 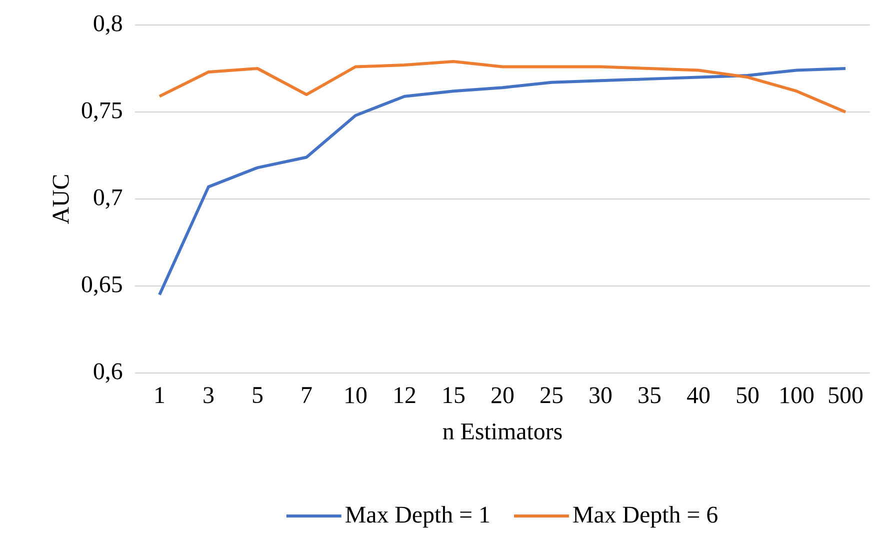 I want to click on legend-label: Max Depth = 6, so click(x=645, y=517).